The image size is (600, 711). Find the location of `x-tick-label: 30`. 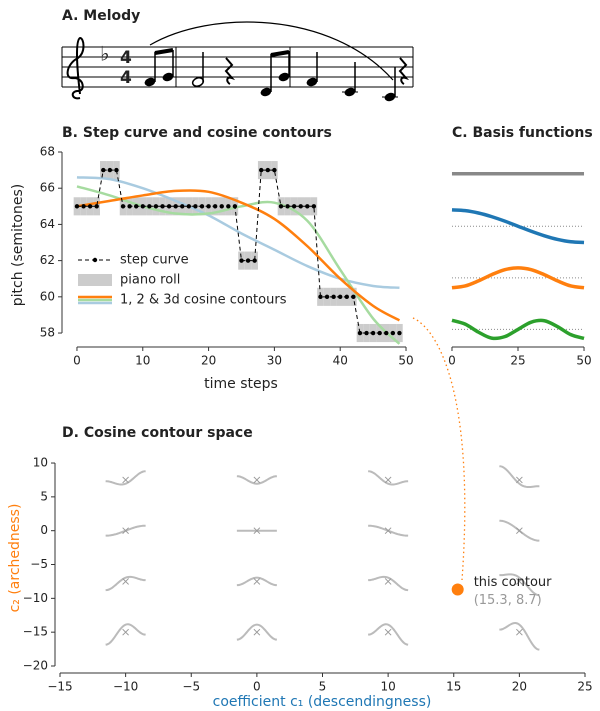

x-tick-label: 30 is located at coordinates (274, 361).